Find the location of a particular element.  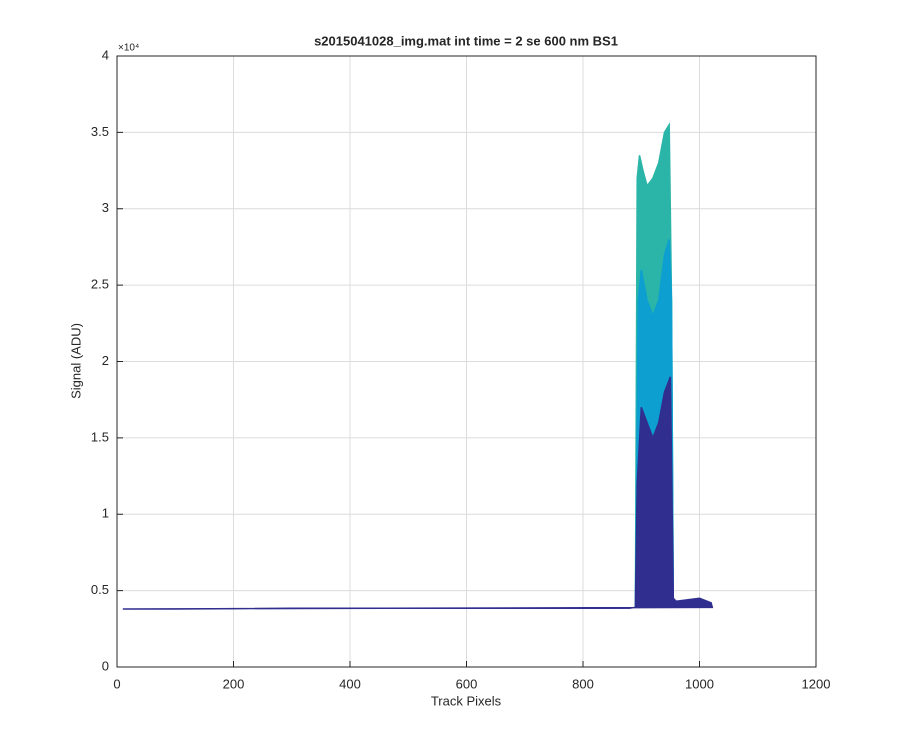

y-tick-label: 3 is located at coordinates (105, 207).